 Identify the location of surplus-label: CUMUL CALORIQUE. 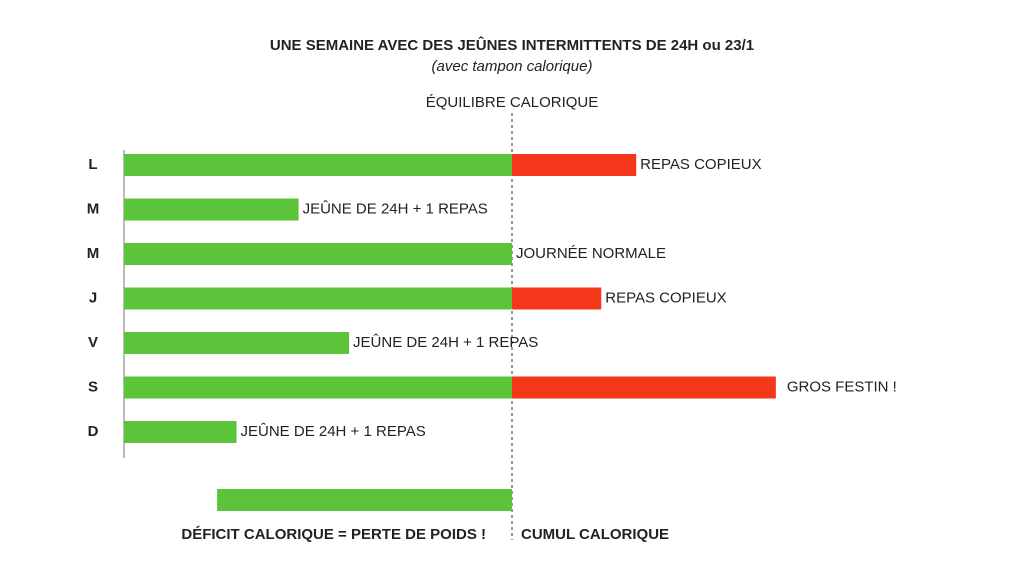
(595, 534).